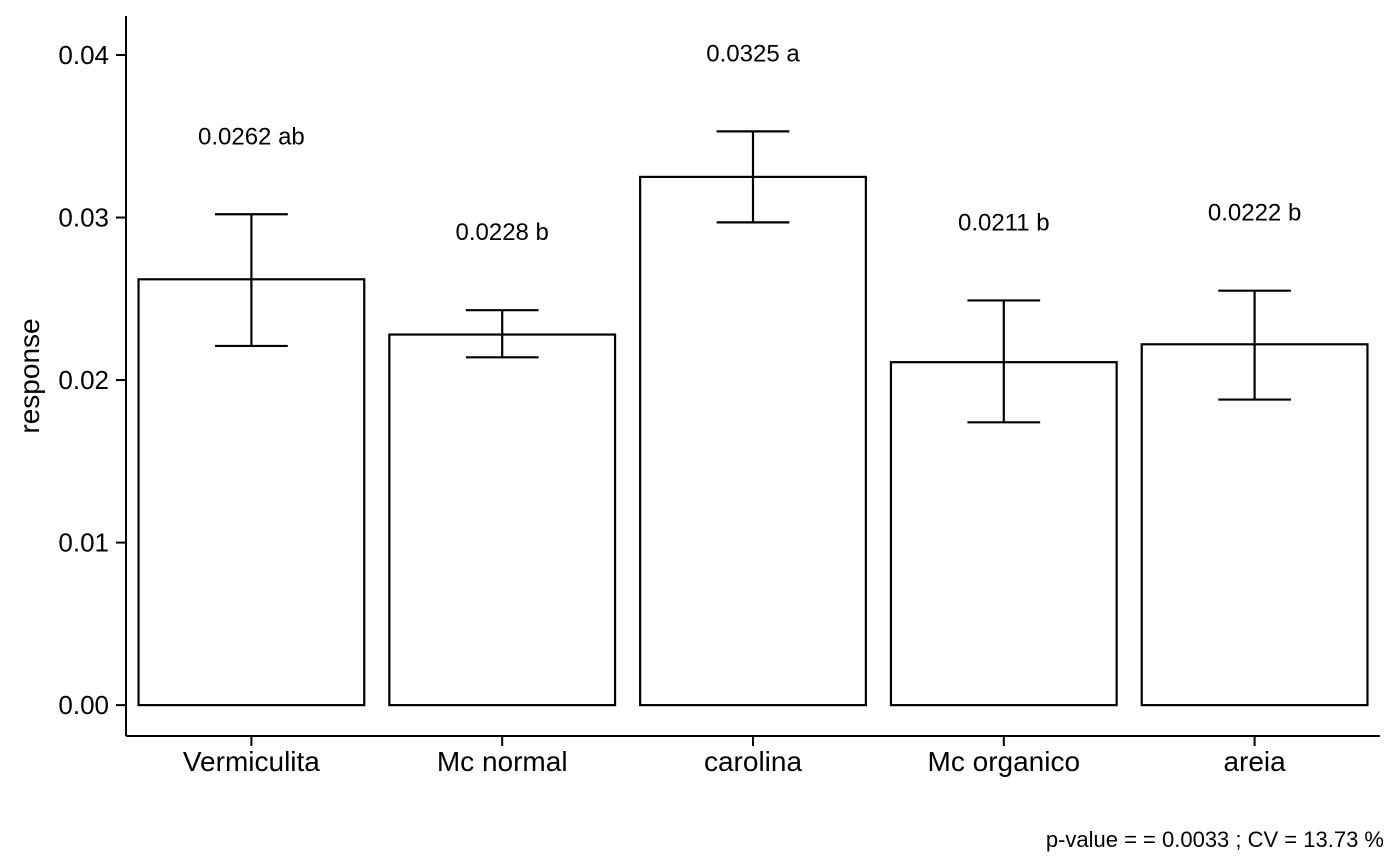  What do you see at coordinates (83, 380) in the screenshot?
I see `y-tick-label-3: 0.02` at bounding box center [83, 380].